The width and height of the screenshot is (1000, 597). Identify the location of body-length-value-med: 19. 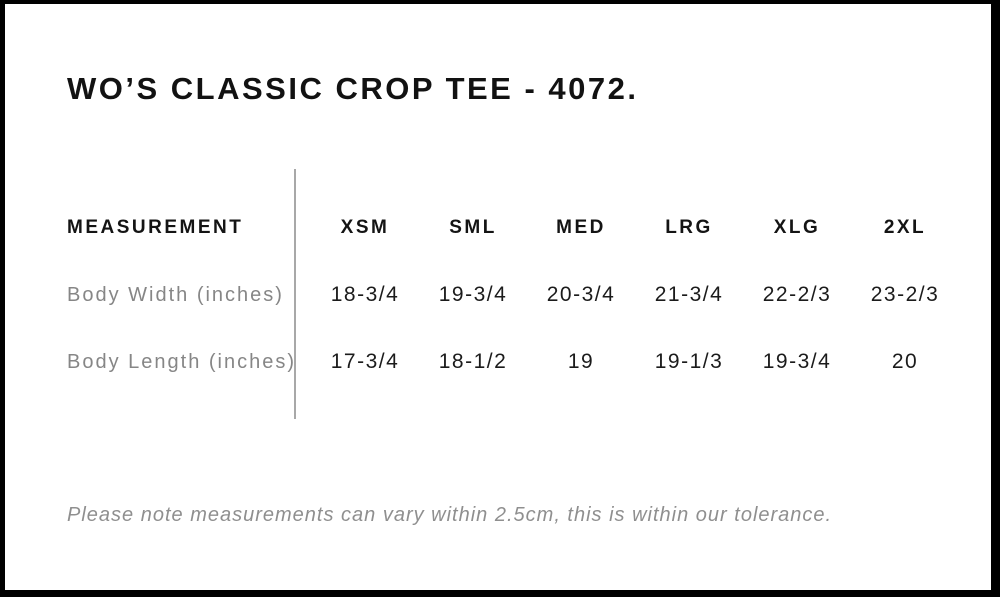
(581, 362).